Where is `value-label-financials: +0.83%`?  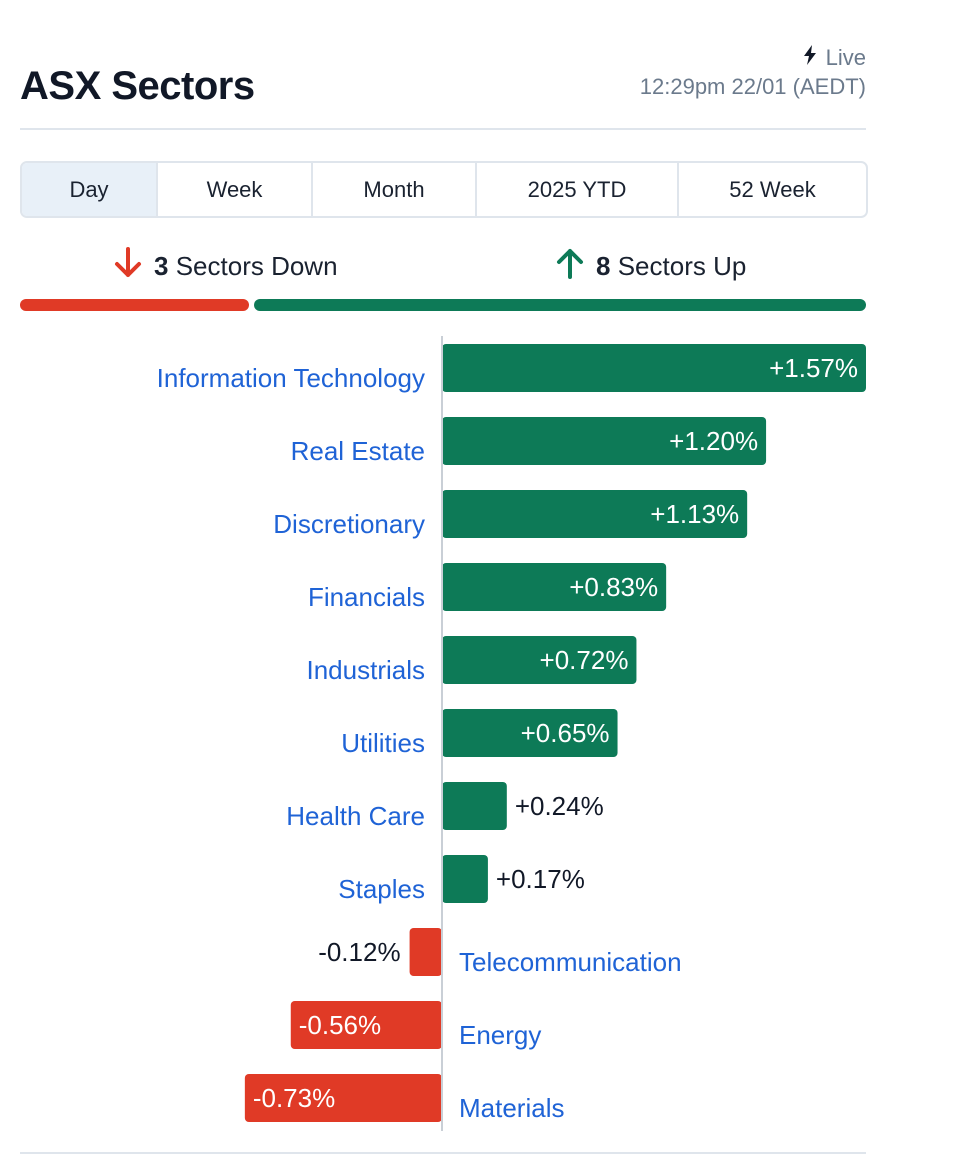
value-label-financials: +0.83% is located at coordinates (613, 587).